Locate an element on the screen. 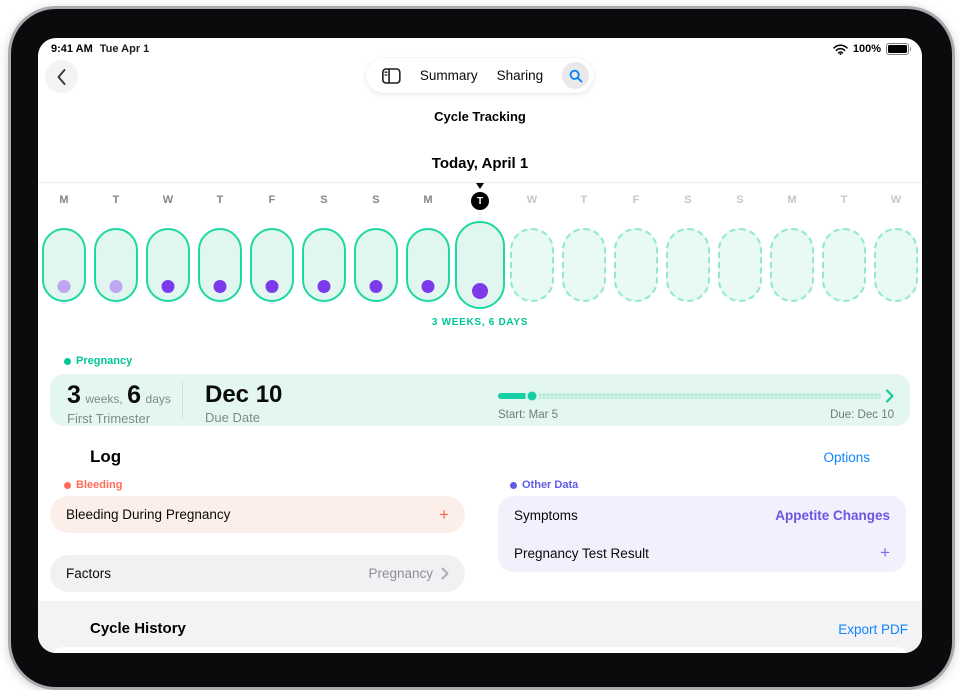 The width and height of the screenshot is (960, 690). add-pregnancy-test-button: + is located at coordinates (885, 552).